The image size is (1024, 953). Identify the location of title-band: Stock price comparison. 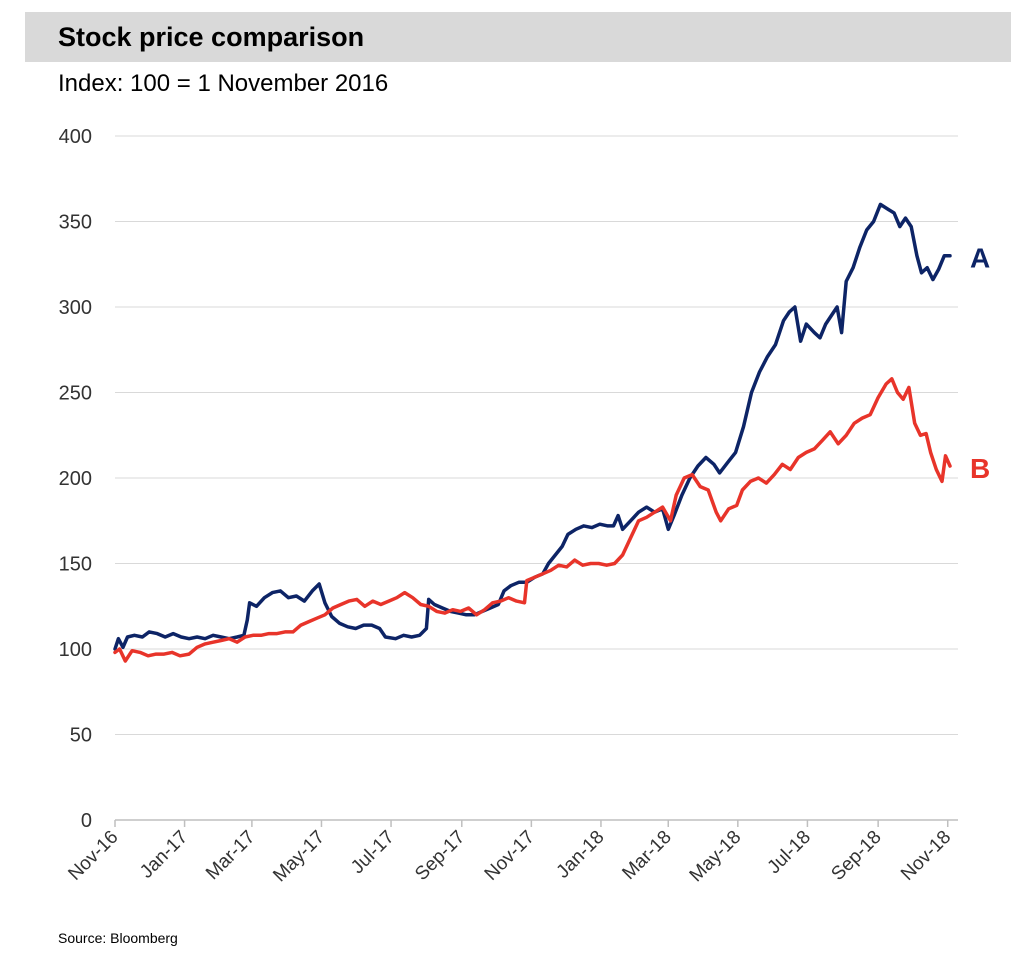
(518, 37).